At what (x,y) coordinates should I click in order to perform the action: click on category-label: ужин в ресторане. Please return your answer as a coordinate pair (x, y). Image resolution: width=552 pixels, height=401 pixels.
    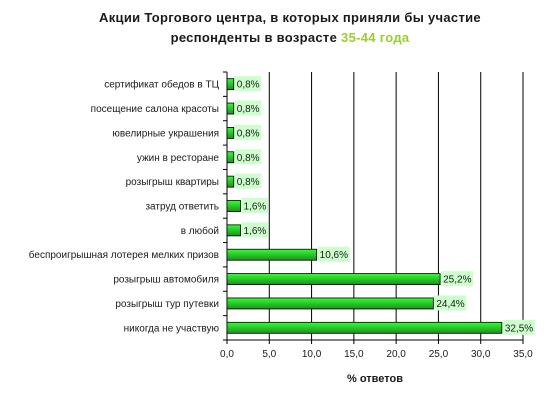
    Looking at the image, I should click on (178, 158).